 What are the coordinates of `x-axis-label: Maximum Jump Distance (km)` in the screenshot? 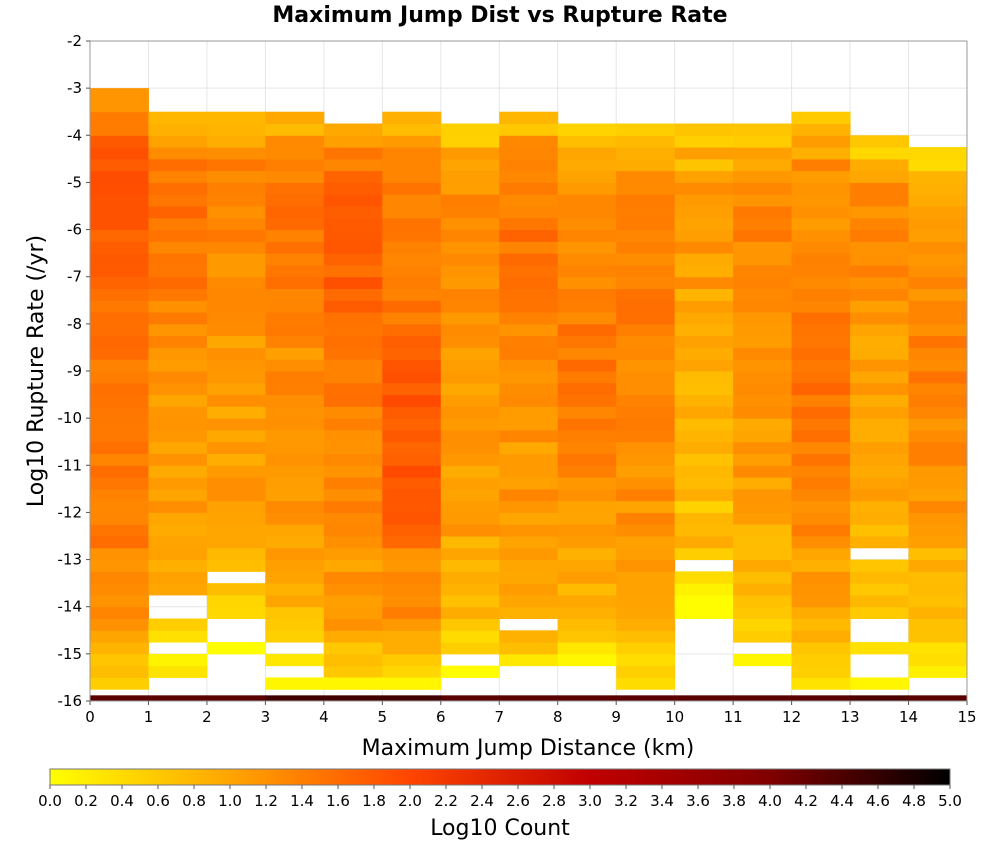 It's located at (528, 748).